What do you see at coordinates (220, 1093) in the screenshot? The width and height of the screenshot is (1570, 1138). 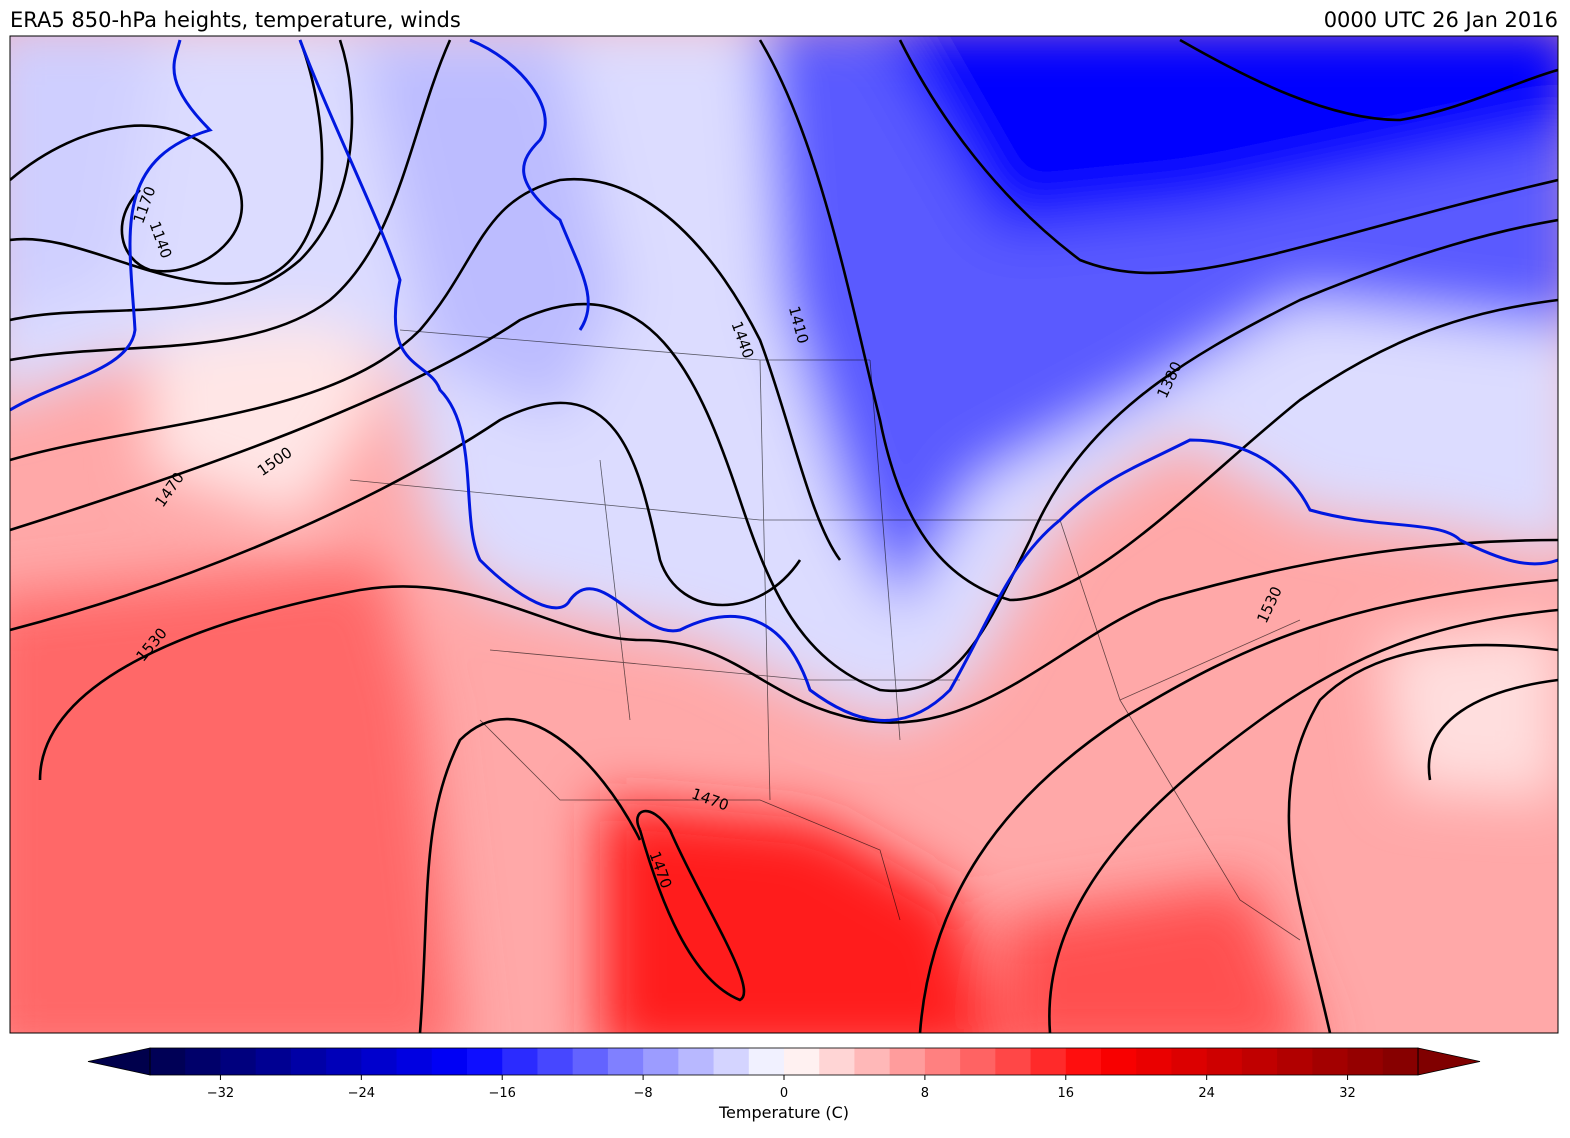 I see `colorbar-tick-label: −32` at bounding box center [220, 1093].